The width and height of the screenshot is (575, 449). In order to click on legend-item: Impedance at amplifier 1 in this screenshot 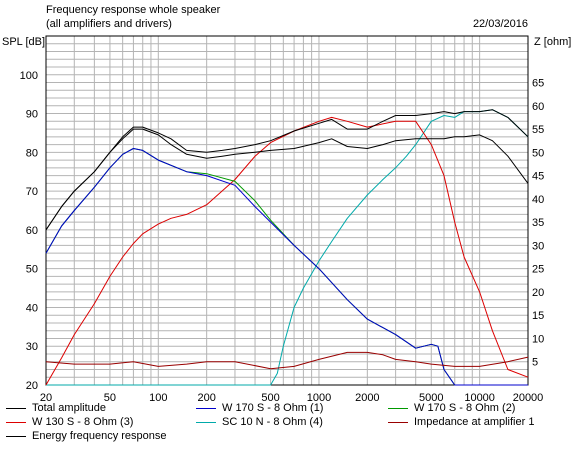, I will do `click(461, 422)`.